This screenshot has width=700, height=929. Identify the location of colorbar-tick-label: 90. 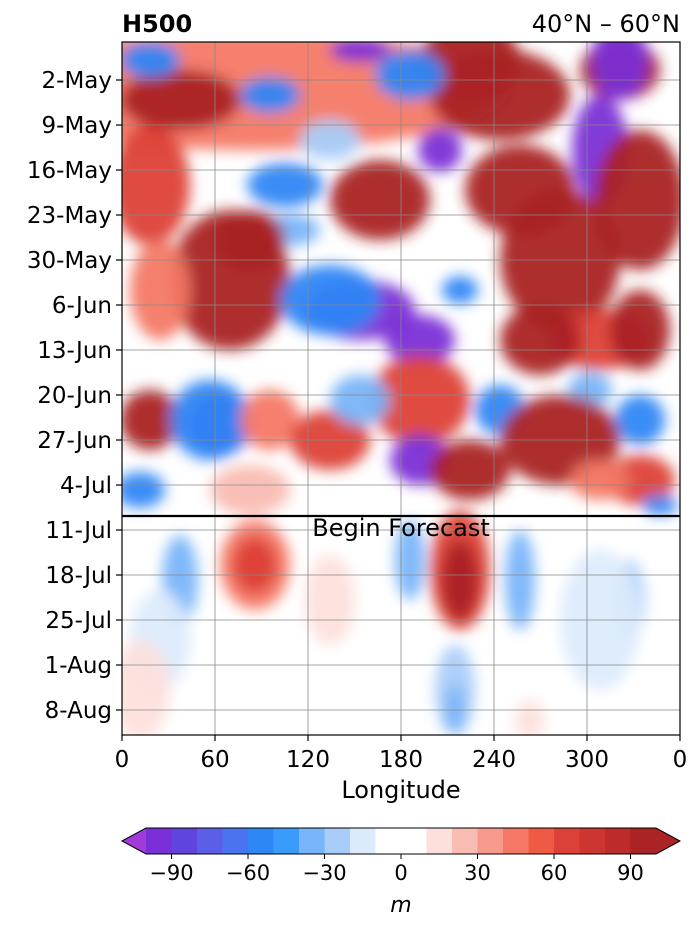
(630, 873).